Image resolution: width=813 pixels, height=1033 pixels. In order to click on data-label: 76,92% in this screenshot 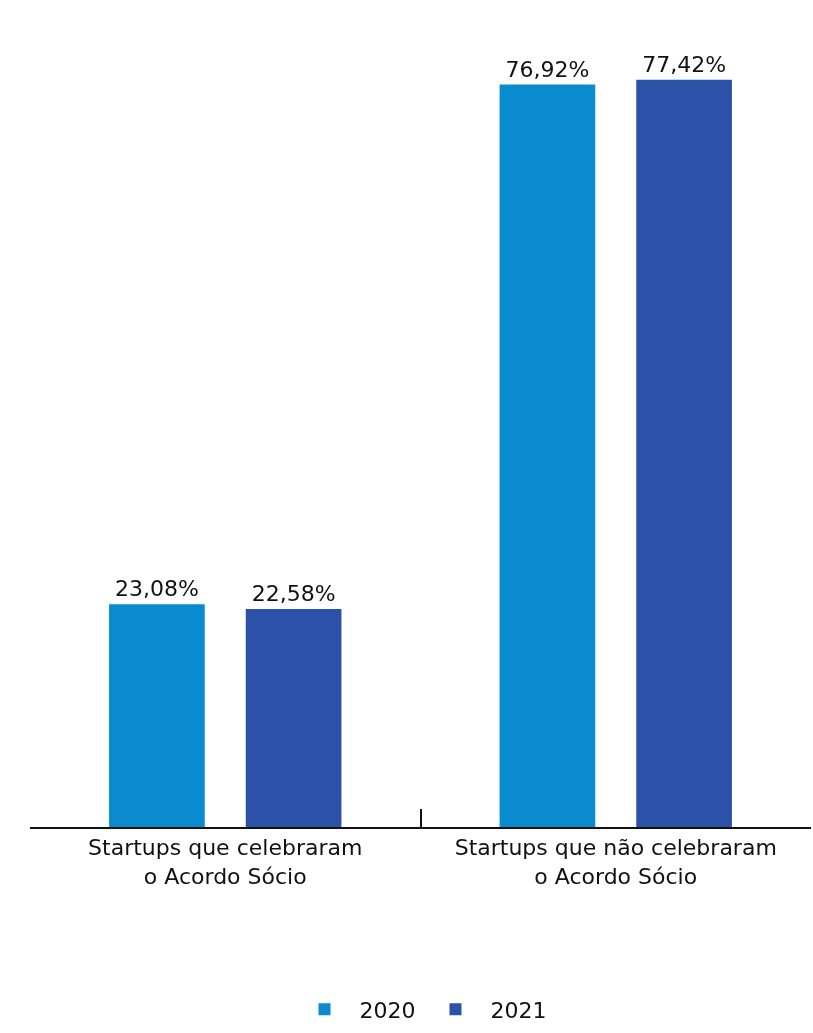, I will do `click(547, 69)`.